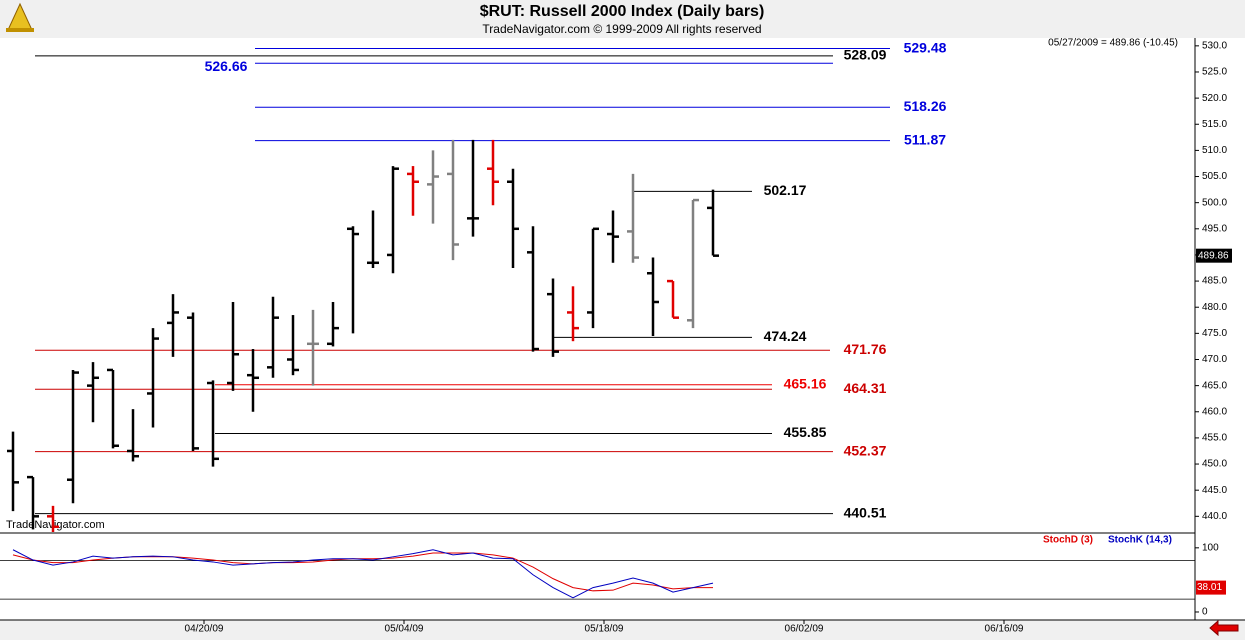 The image size is (1245, 640). Describe the element at coordinates (865, 55) in the screenshot. I see `level-label: 528.09` at that location.